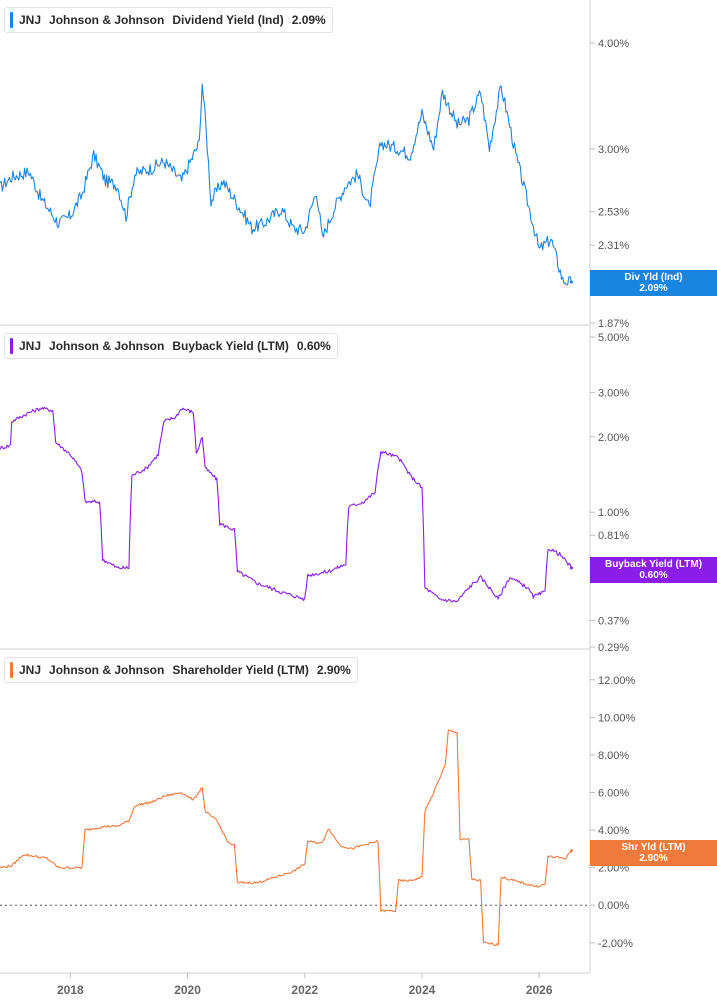 Image resolution: width=717 pixels, height=1005 pixels. Describe the element at coordinates (539, 990) in the screenshot. I see `x-tick-label: 2026` at that location.